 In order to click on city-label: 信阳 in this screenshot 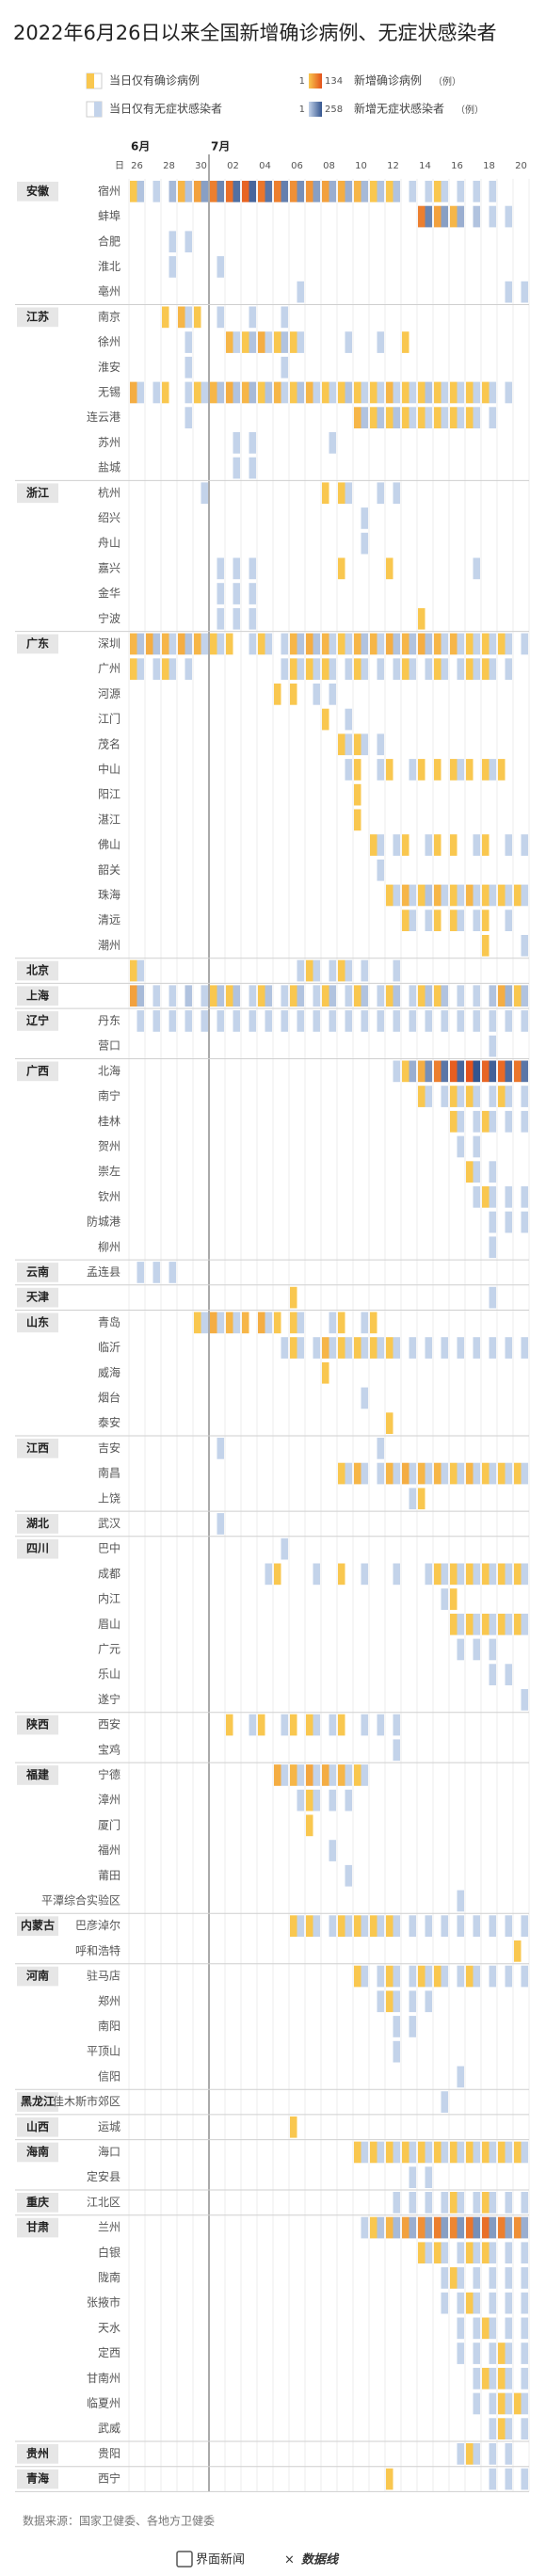, I will do `click(109, 2076)`.